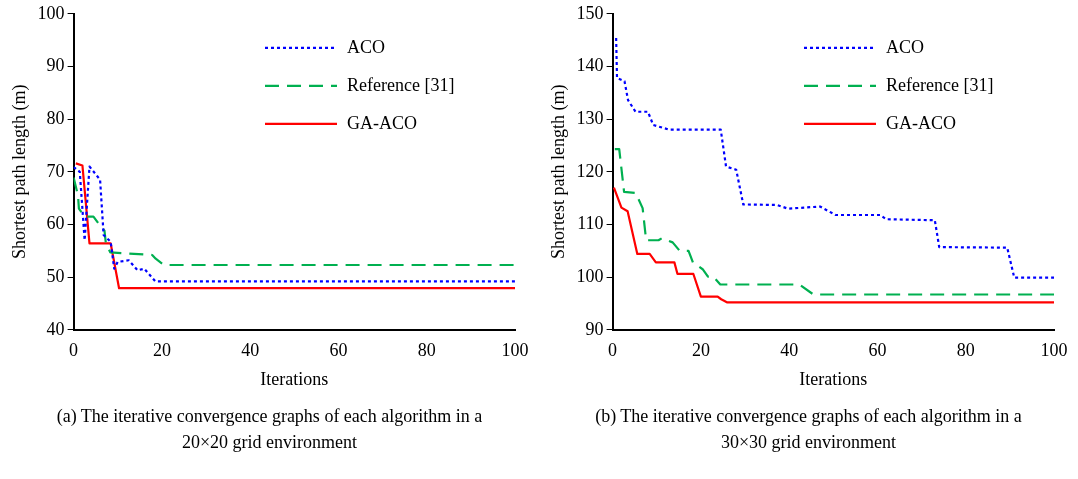 Image resolution: width=1078 pixels, height=479 pixels. Describe the element at coordinates (269, 429) in the screenshot. I see `text: (a) The iterative convergence graphs of each algorithm in a 20×20 grid environment` at that location.